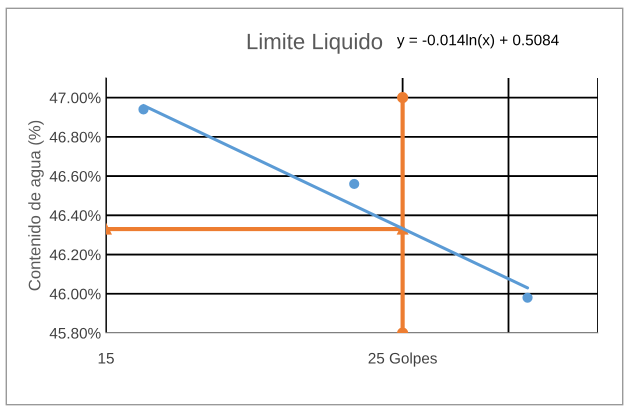 The width and height of the screenshot is (629, 413). What do you see at coordinates (75, 176) in the screenshot?
I see `y-tick-label: 46.60%` at bounding box center [75, 176].